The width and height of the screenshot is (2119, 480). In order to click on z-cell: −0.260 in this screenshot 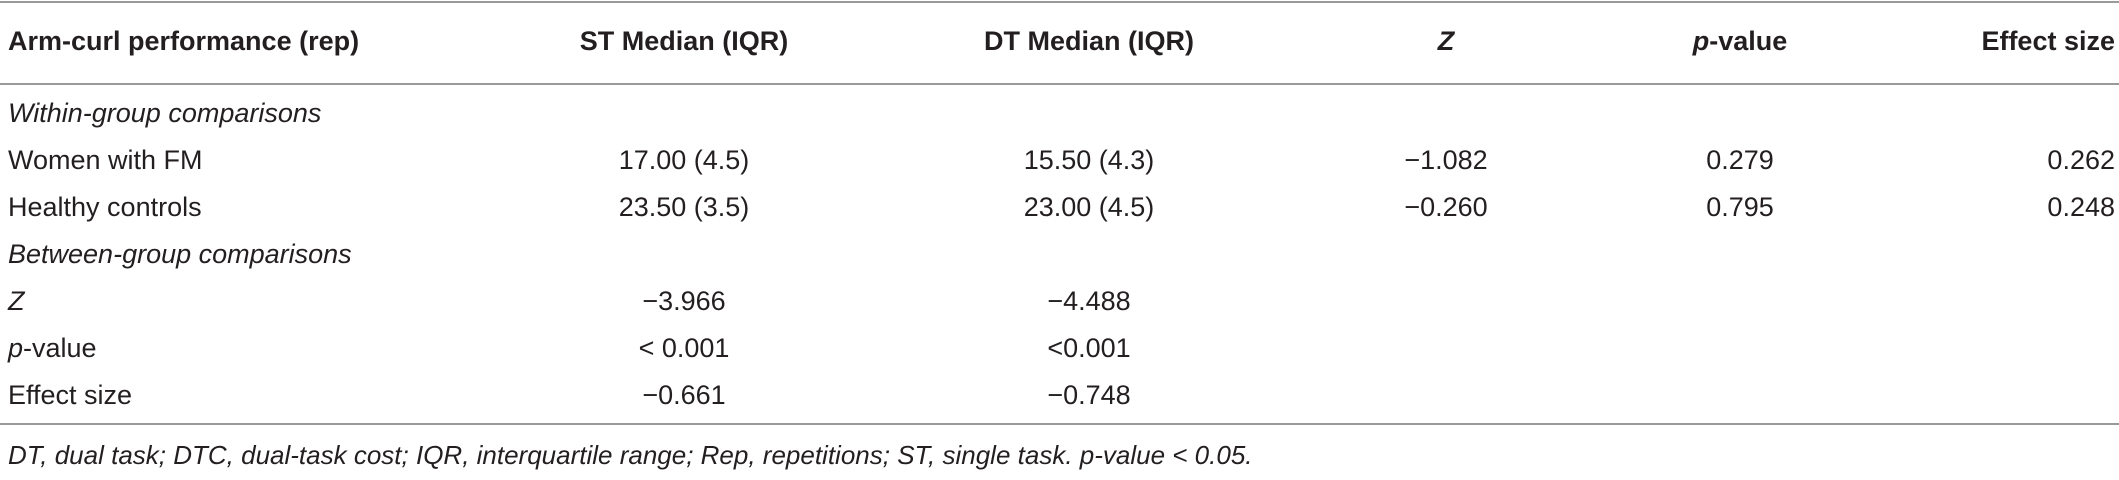, I will do `click(1446, 207)`.